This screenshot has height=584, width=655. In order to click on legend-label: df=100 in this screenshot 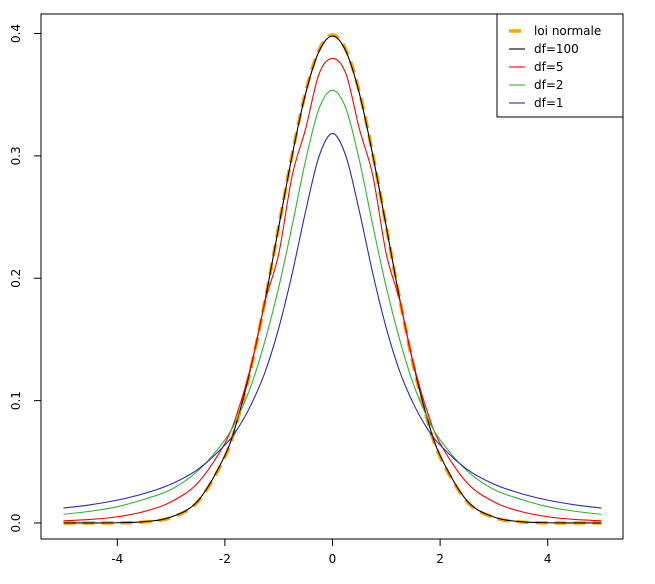, I will do `click(556, 49)`.